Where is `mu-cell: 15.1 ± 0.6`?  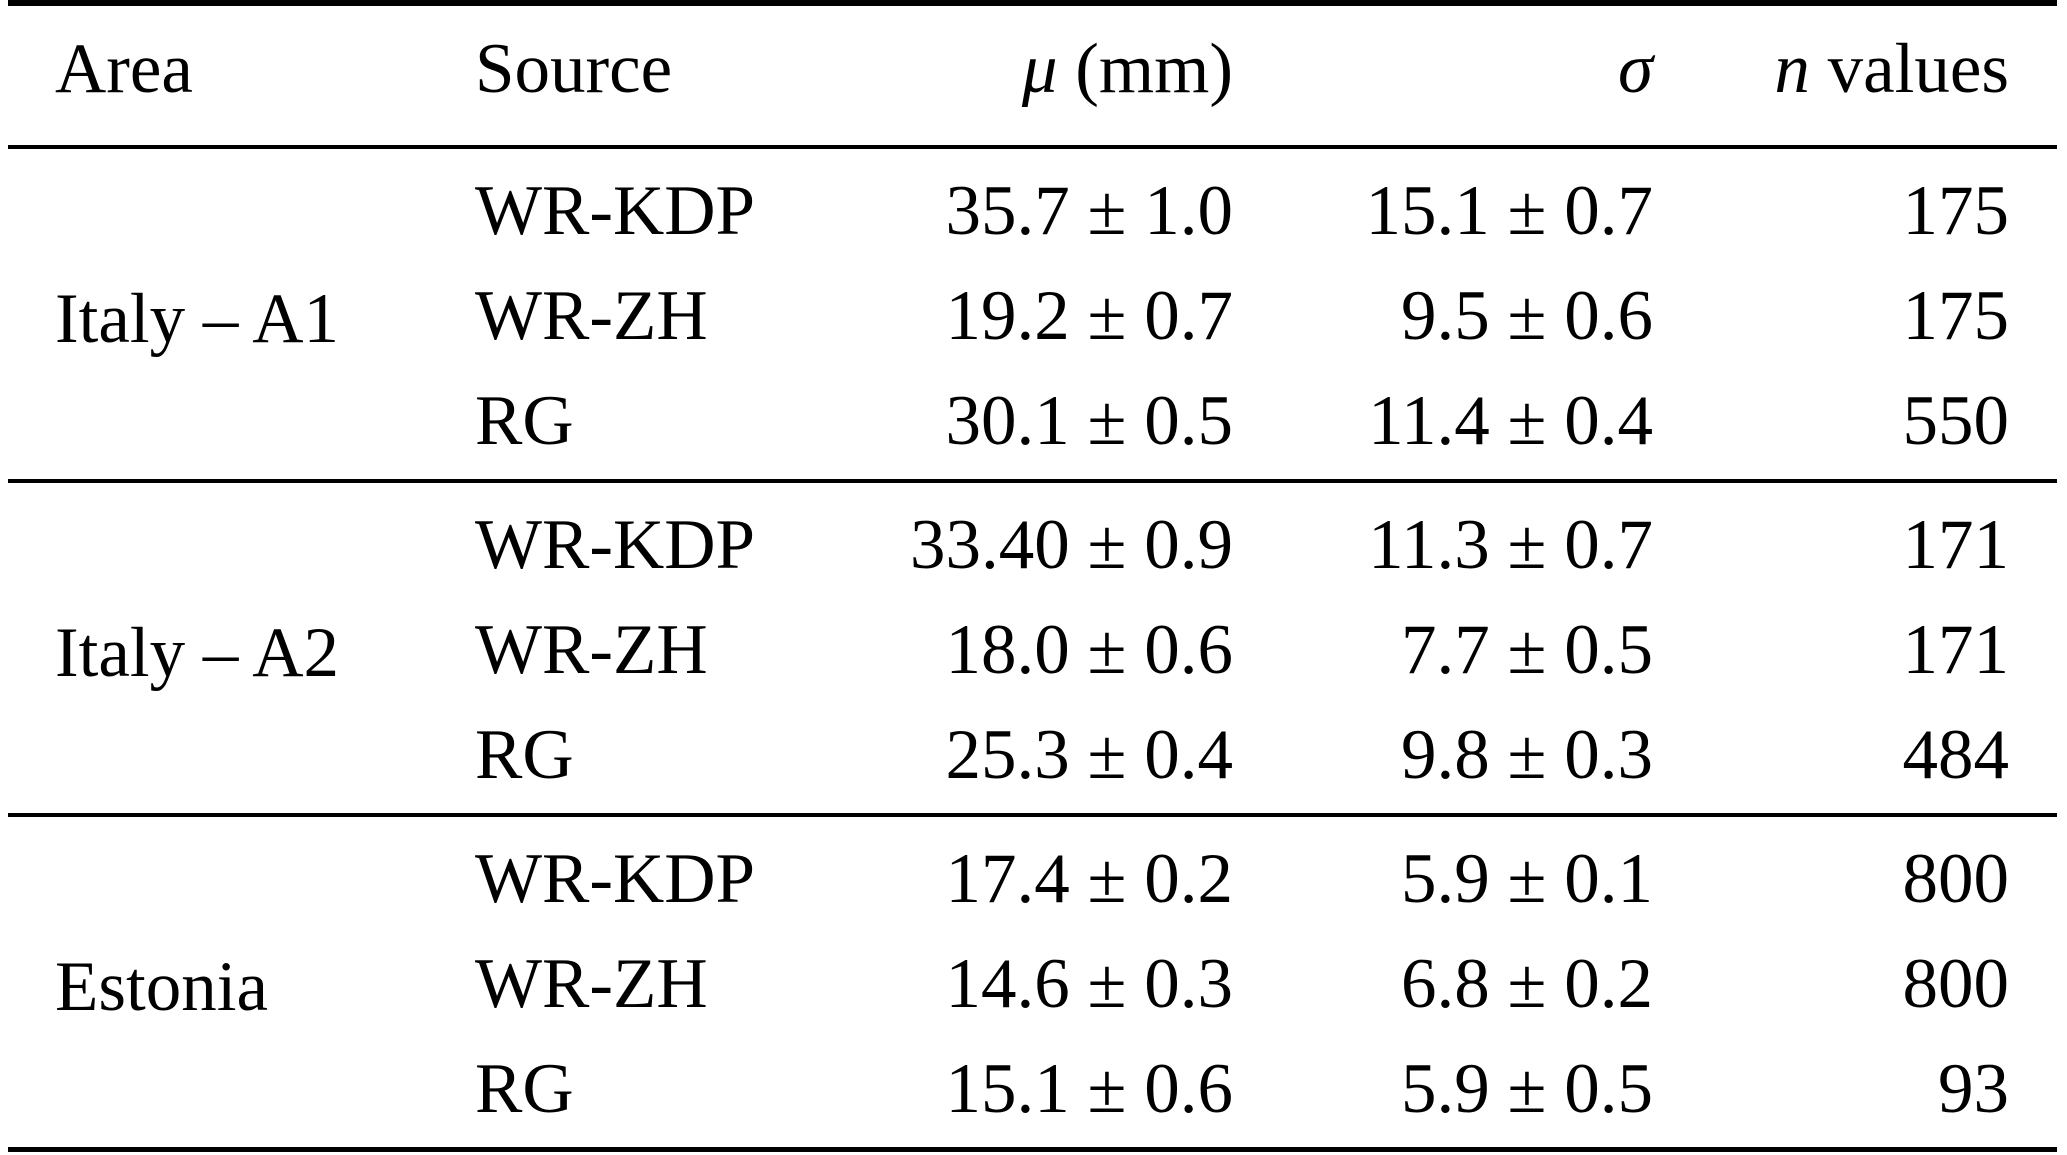
mu-cell: 15.1 ± 0.6 is located at coordinates (1089, 1089).